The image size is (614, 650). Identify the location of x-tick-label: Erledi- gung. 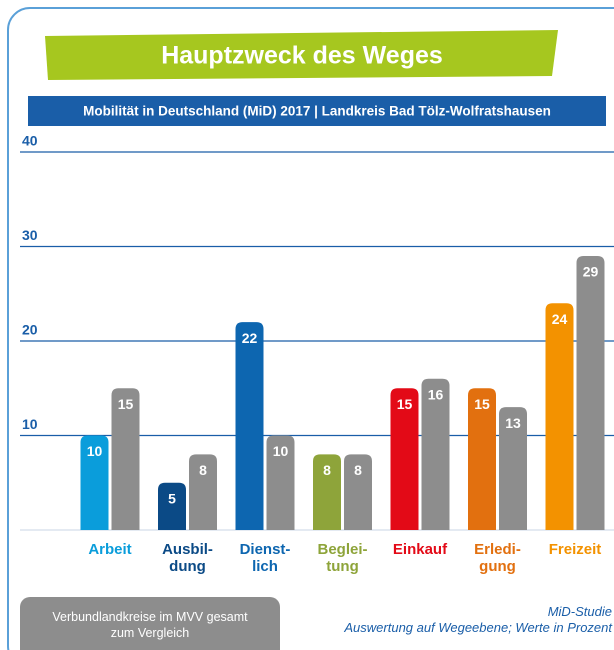
(497, 558).